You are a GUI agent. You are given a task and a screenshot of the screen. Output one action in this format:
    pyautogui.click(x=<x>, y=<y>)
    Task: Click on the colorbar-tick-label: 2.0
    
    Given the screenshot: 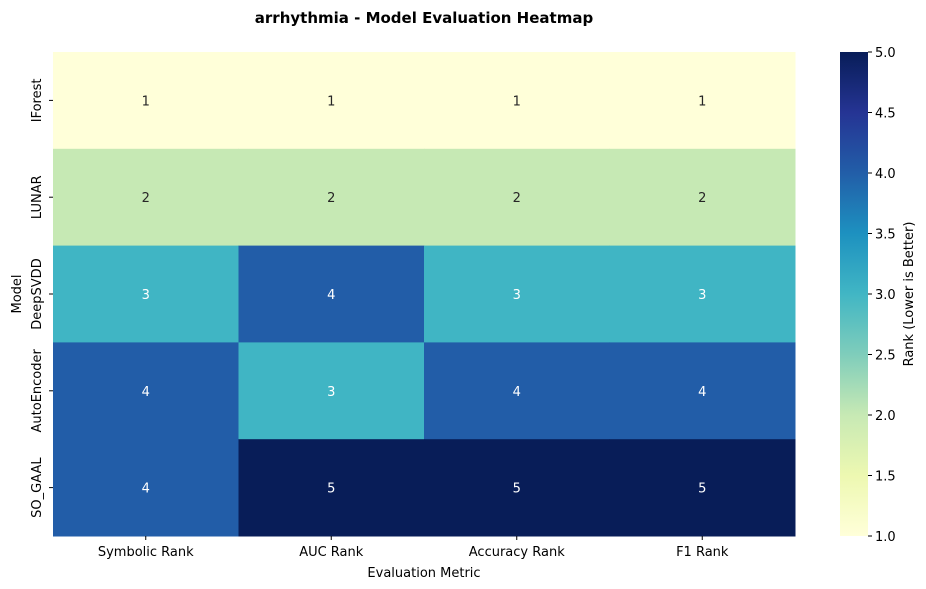 What is the action you would take?
    pyautogui.click(x=885, y=416)
    